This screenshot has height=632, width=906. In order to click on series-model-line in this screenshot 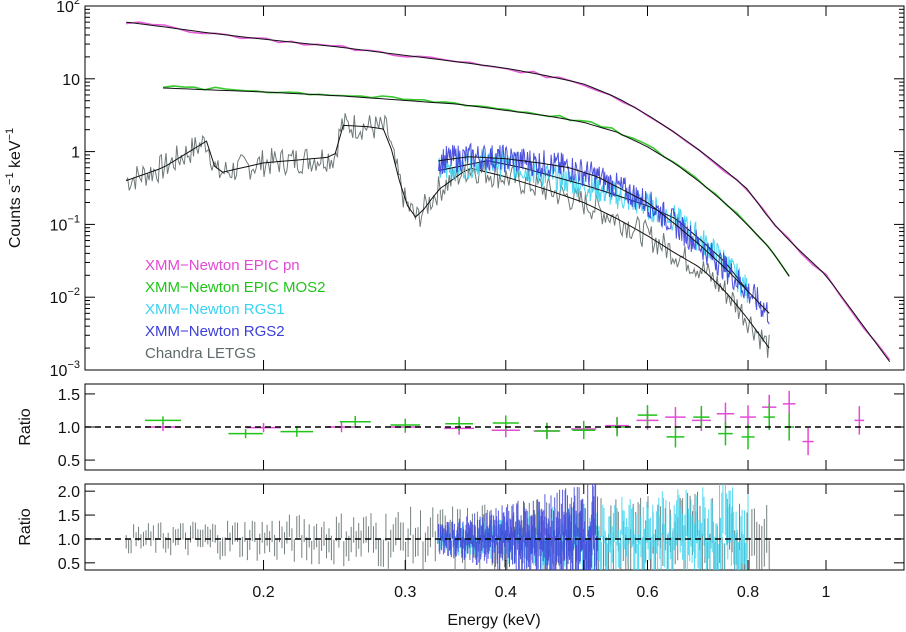, I will do `click(604, 235)`.